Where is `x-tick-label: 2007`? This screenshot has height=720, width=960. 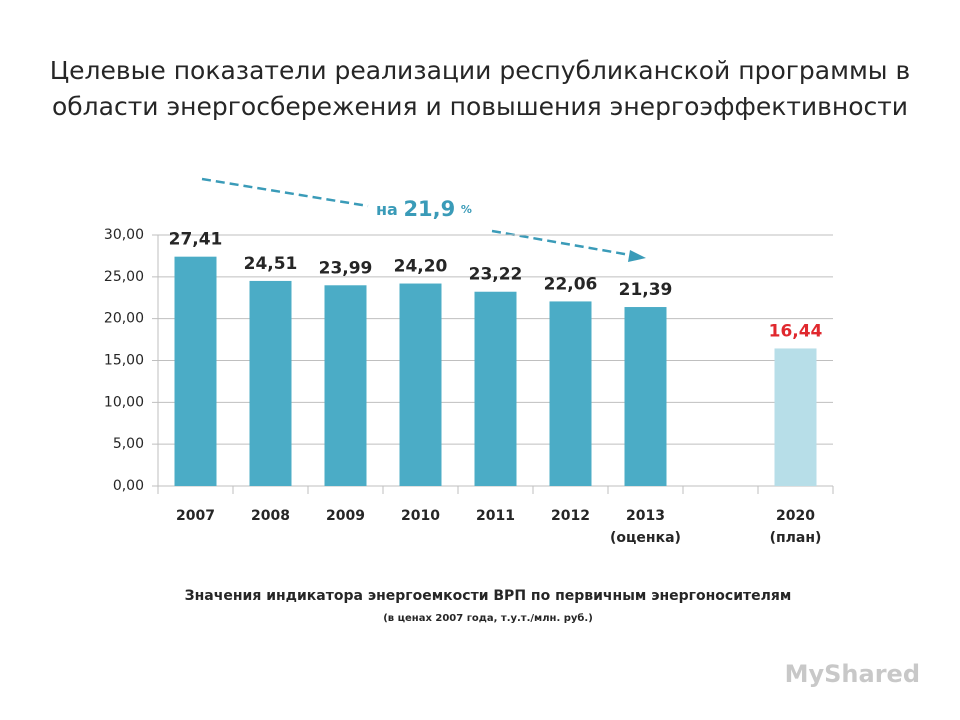
x-tick-label: 2007 is located at coordinates (195, 516).